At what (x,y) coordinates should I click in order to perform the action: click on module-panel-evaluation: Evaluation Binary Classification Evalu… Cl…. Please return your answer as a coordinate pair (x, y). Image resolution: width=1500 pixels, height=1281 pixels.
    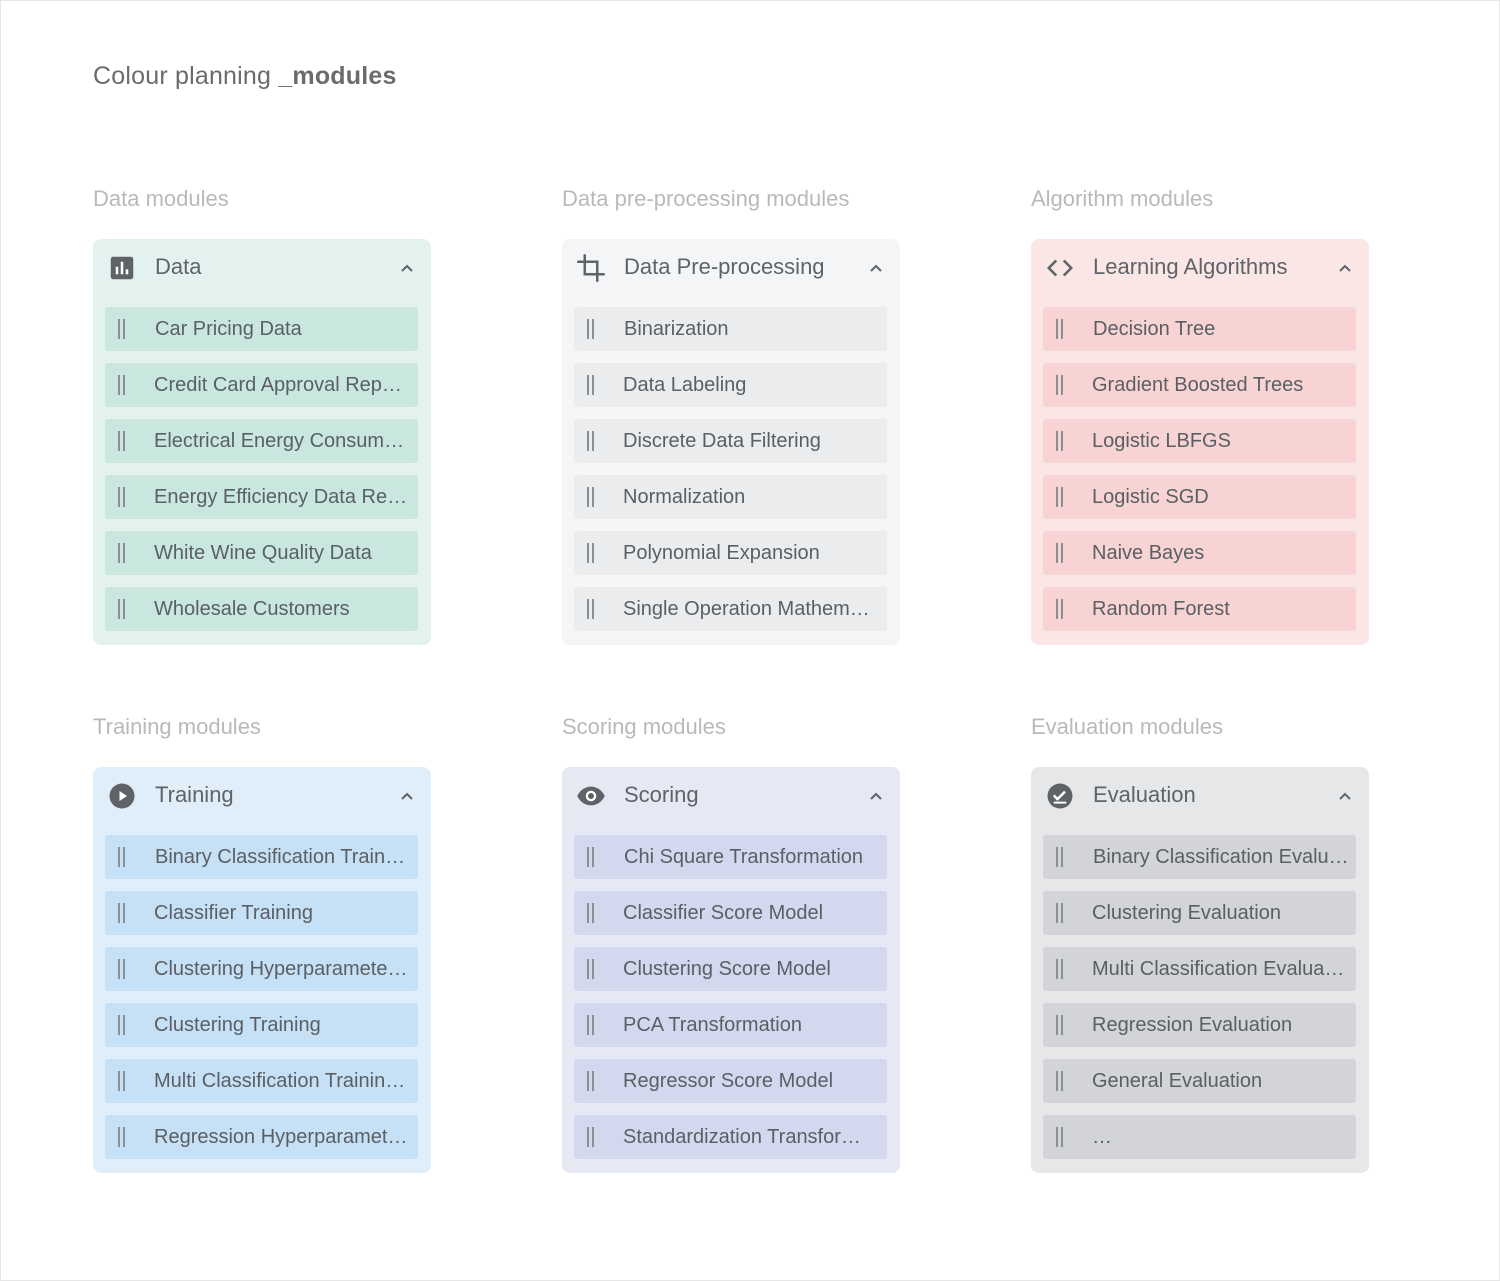
    Looking at the image, I should click on (1200, 970).